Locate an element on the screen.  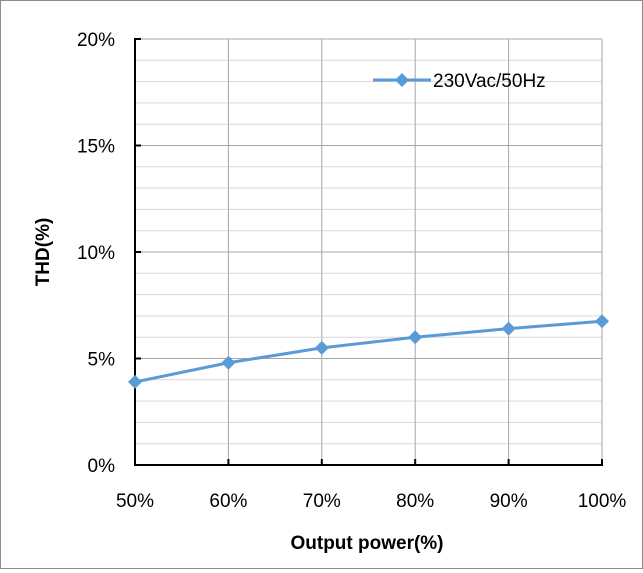
x-tick-label: 50% is located at coordinates (135, 501).